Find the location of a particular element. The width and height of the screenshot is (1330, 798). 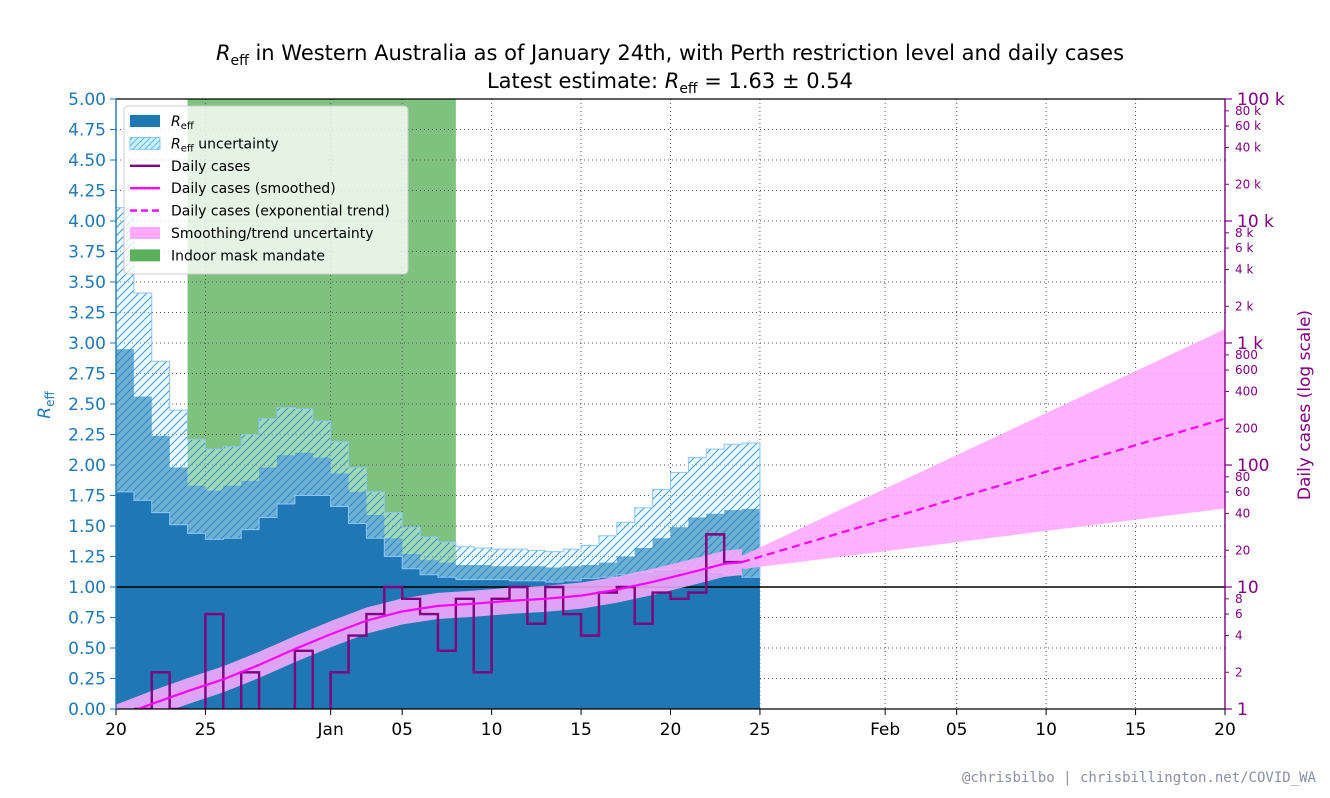

y-left-tick-label: 4.75 is located at coordinates (87, 131).